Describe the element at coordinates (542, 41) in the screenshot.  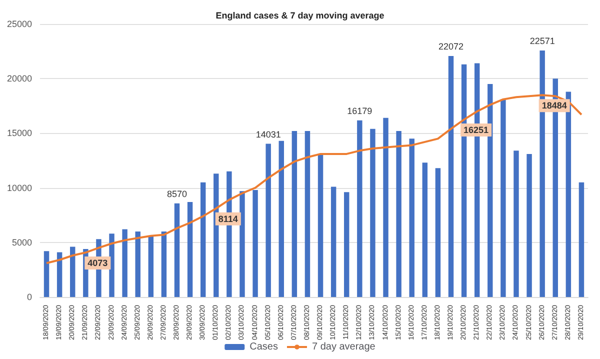
I see `data-label: 22571` at that location.